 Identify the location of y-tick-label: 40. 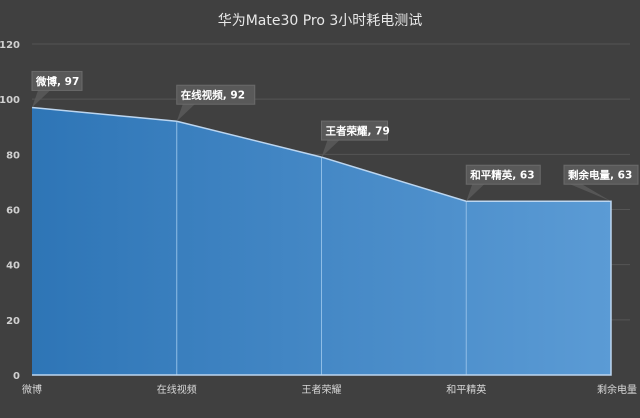
(13, 266).